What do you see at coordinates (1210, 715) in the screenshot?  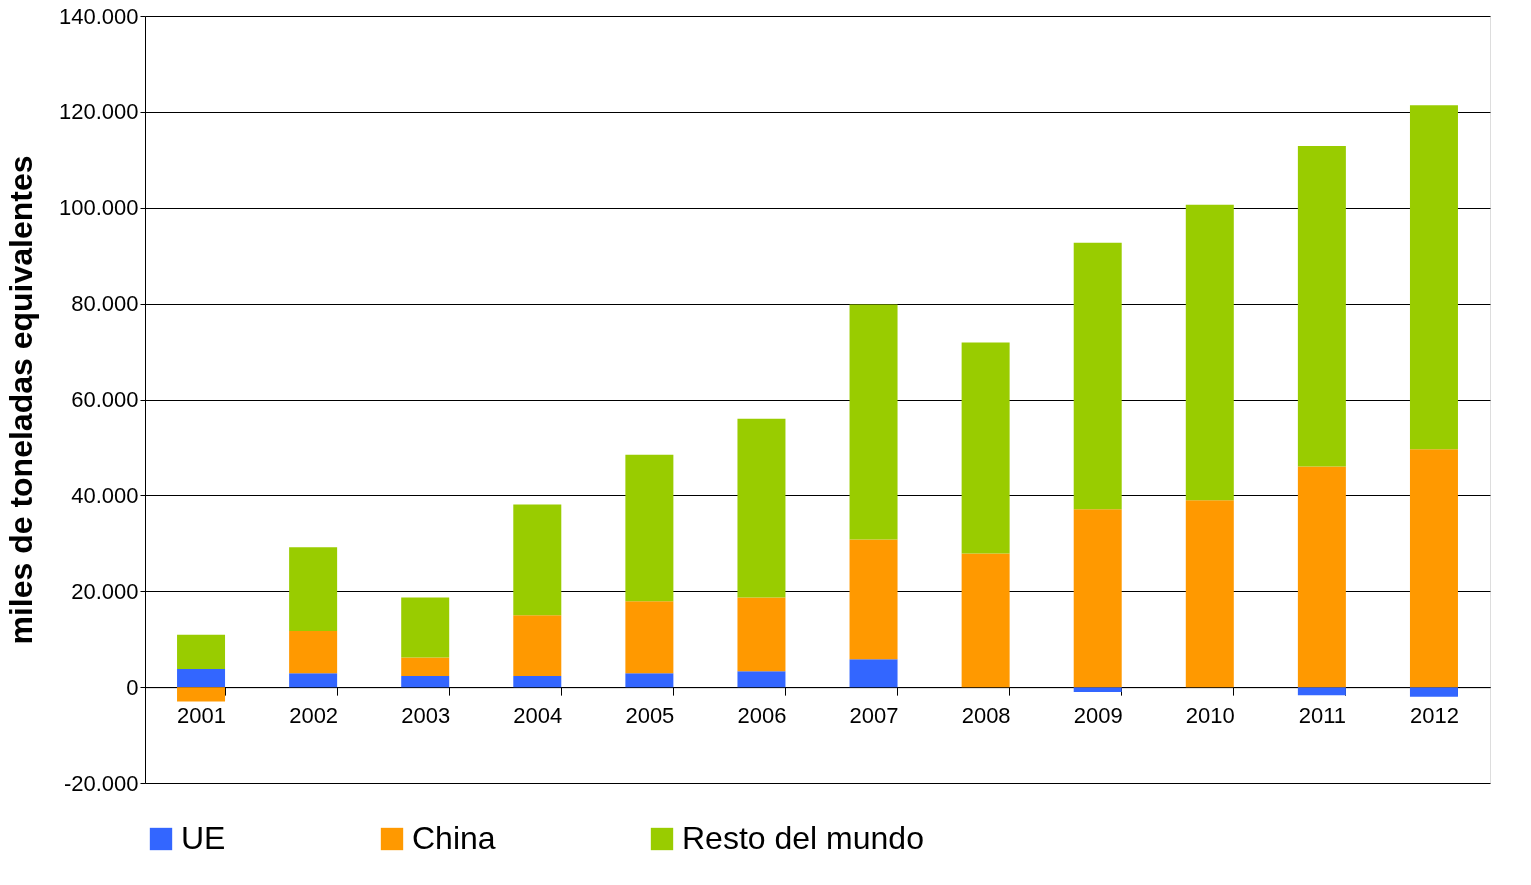 I see `x-tick-label: 2010` at bounding box center [1210, 715].